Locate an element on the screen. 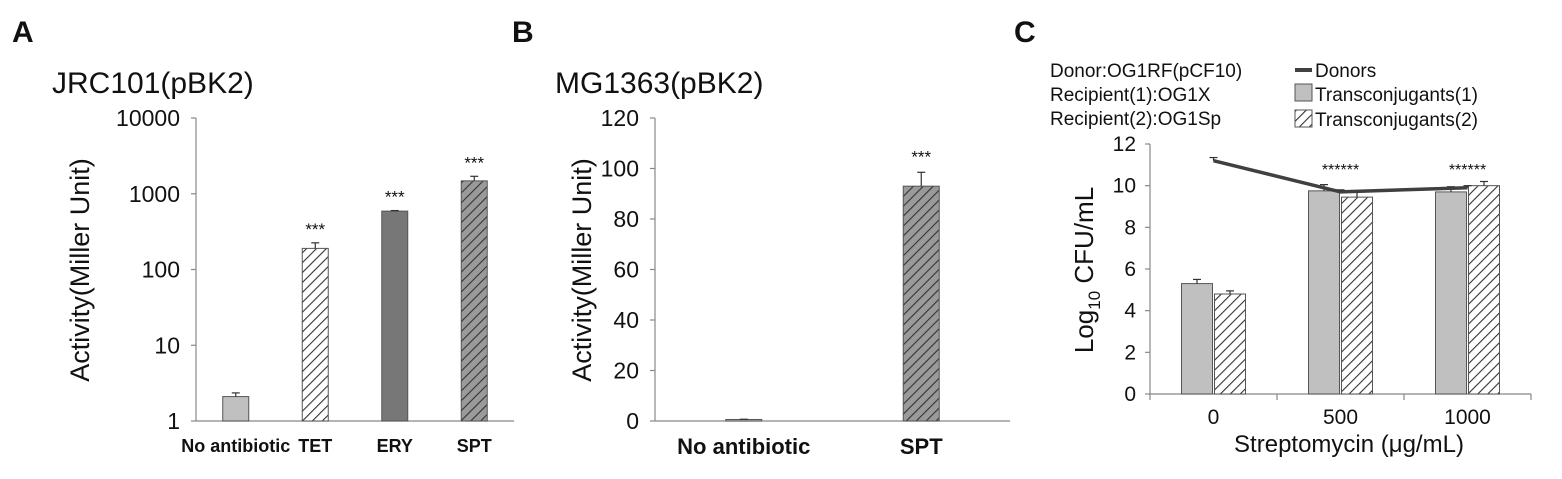 This screenshot has height=479, width=1562. y-label-subscript: 10 is located at coordinates (1094, 300).